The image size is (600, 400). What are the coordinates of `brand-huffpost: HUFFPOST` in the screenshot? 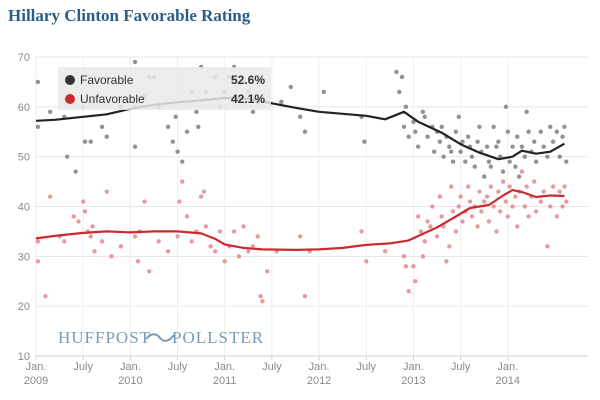 It's located at (104, 337).